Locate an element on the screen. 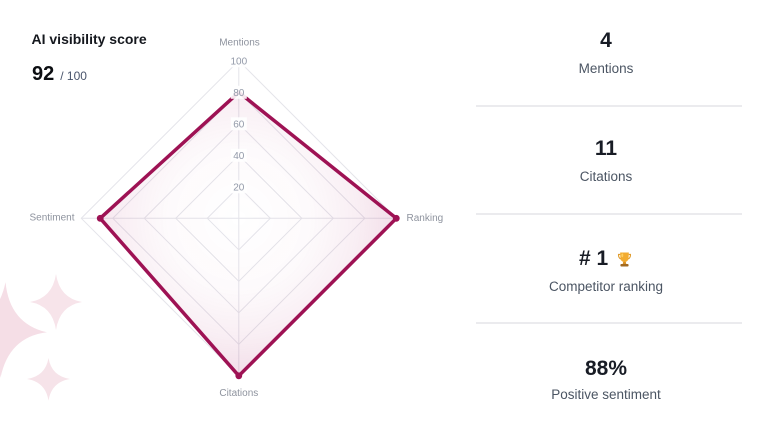 This screenshot has width=768, height=434. svg-text: Citations is located at coordinates (238, 393).